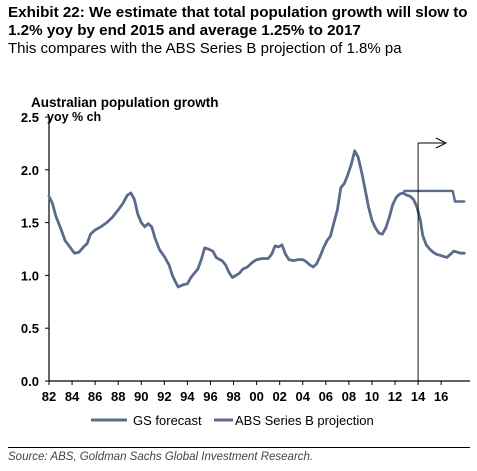  What do you see at coordinates (256, 396) in the screenshot?
I see `x-tick-label: 00` at bounding box center [256, 396].